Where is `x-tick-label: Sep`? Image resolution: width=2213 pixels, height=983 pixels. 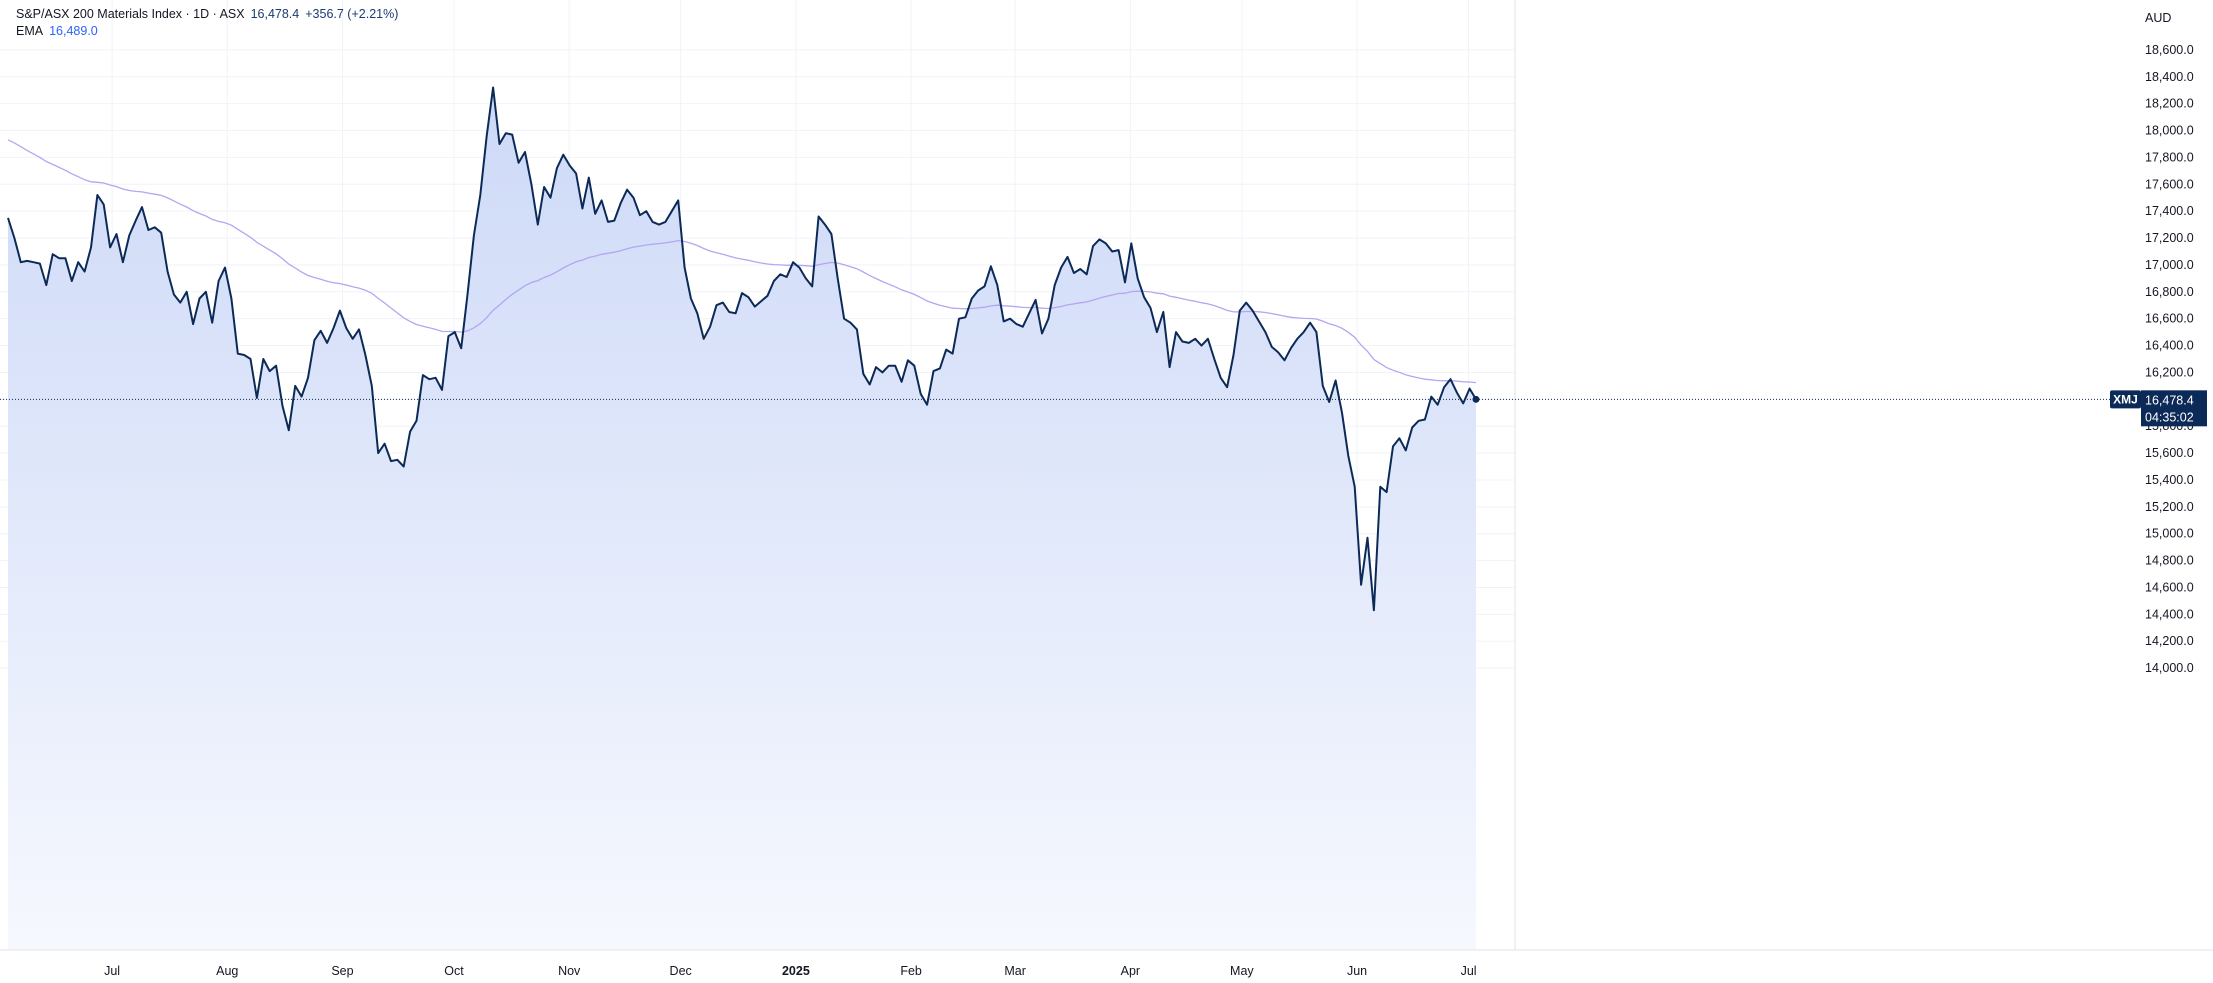 x-tick-label: Sep is located at coordinates (342, 971).